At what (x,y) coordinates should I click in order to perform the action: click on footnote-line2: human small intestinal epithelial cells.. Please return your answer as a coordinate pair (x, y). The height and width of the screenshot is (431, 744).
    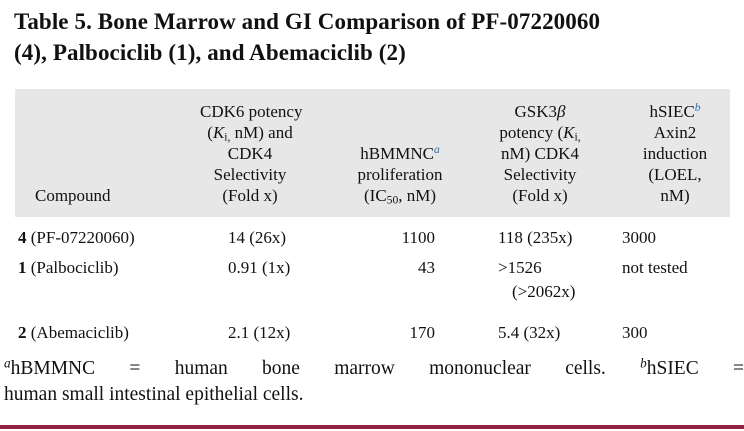
    Looking at the image, I should click on (154, 394).